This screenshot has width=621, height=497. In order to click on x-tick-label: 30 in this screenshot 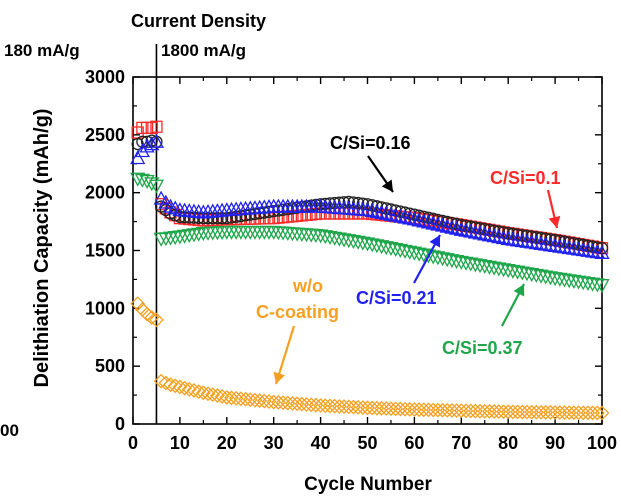, I will do `click(274, 443)`.